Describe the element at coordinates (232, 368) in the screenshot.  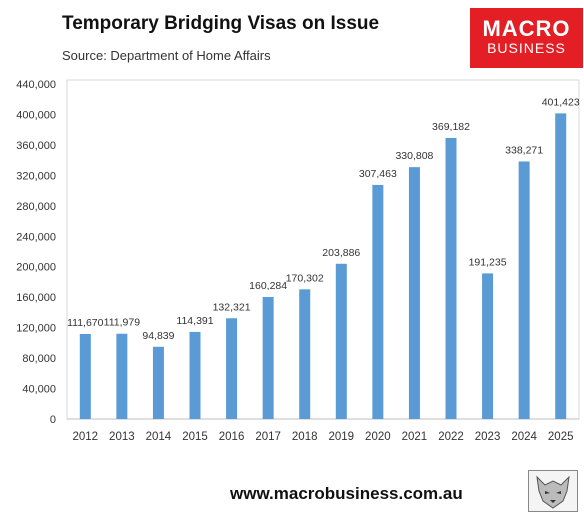
I see `bar-2016` at that location.